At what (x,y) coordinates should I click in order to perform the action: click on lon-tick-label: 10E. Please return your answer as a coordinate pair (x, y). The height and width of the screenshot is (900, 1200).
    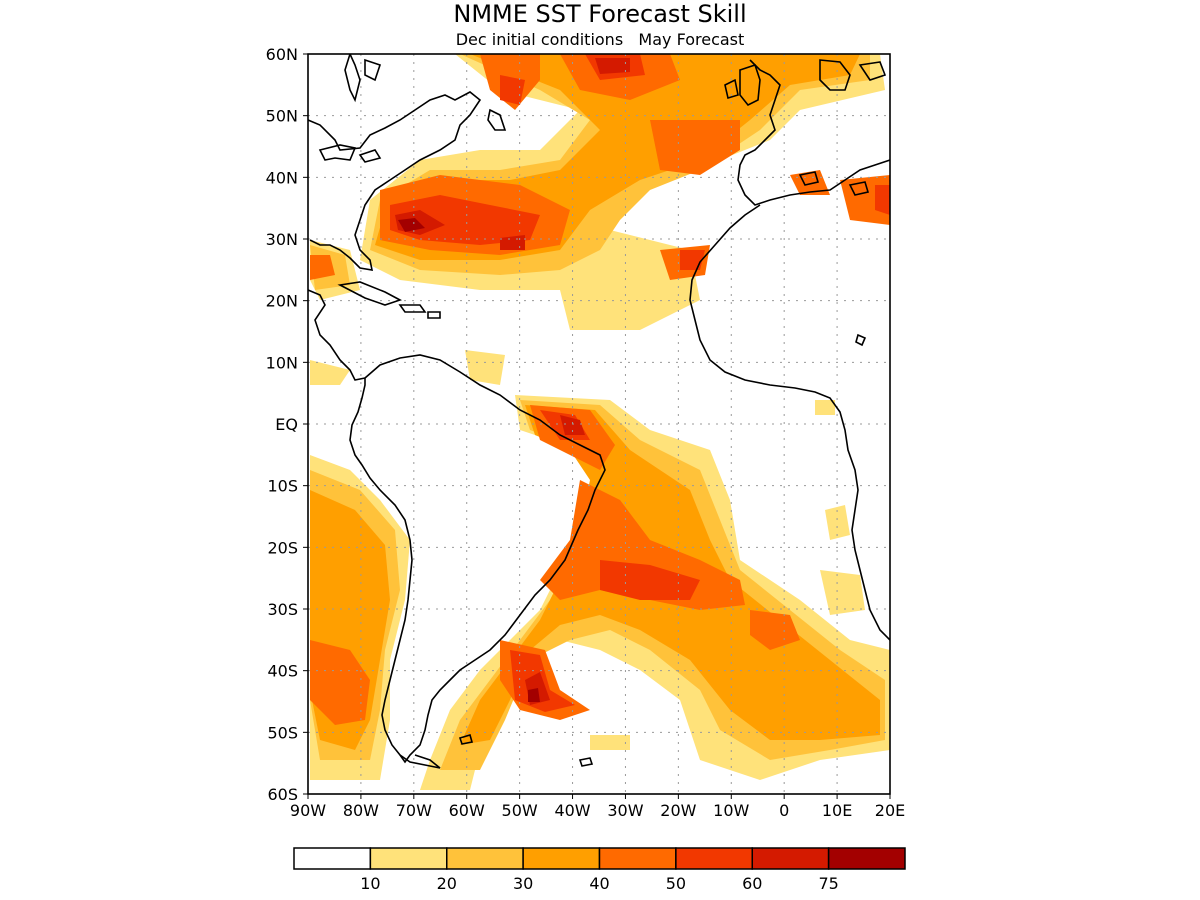
    Looking at the image, I should click on (837, 810).